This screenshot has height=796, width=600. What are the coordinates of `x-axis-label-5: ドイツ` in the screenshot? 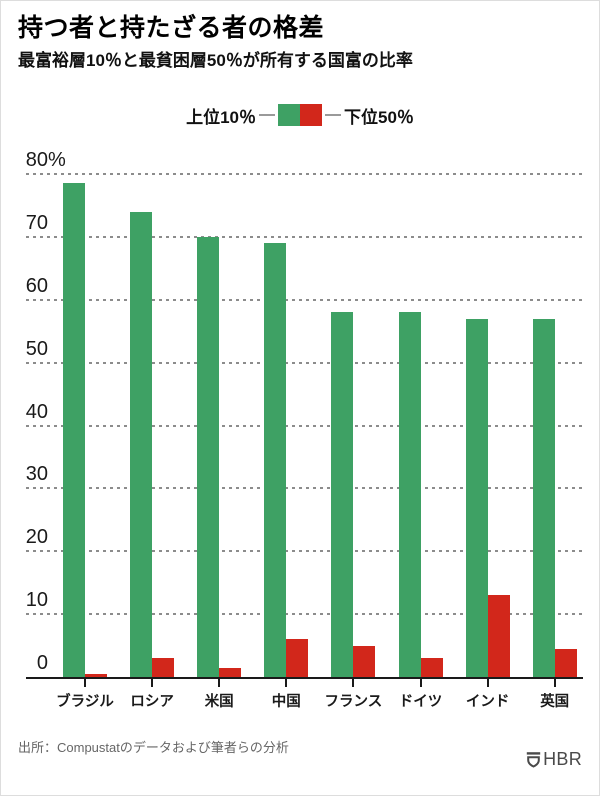 It's located at (420, 702).